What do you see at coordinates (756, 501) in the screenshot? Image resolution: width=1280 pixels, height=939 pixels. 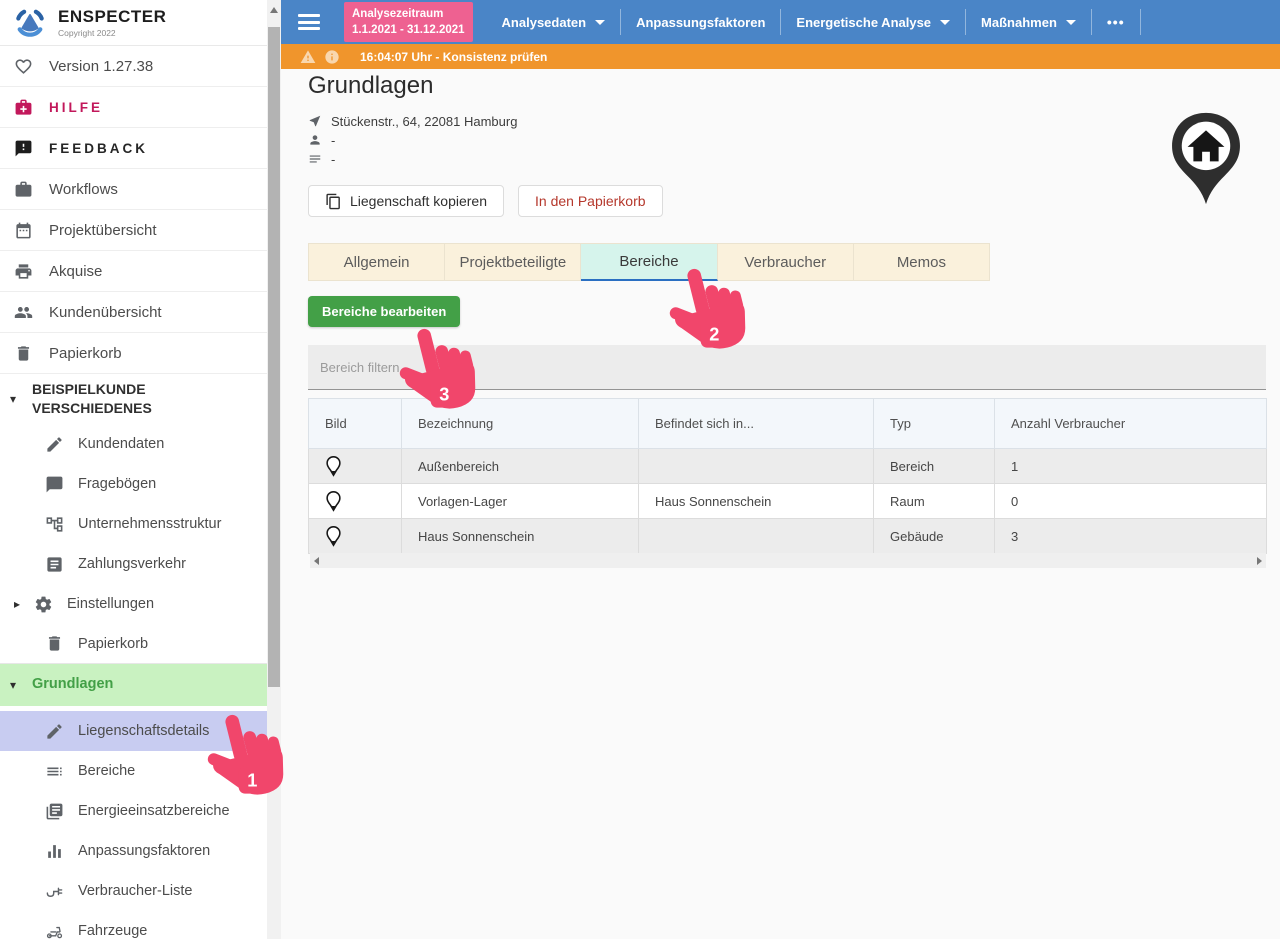 I see `cell-befindet-sich-in: Haus Sonnenschein` at bounding box center [756, 501].